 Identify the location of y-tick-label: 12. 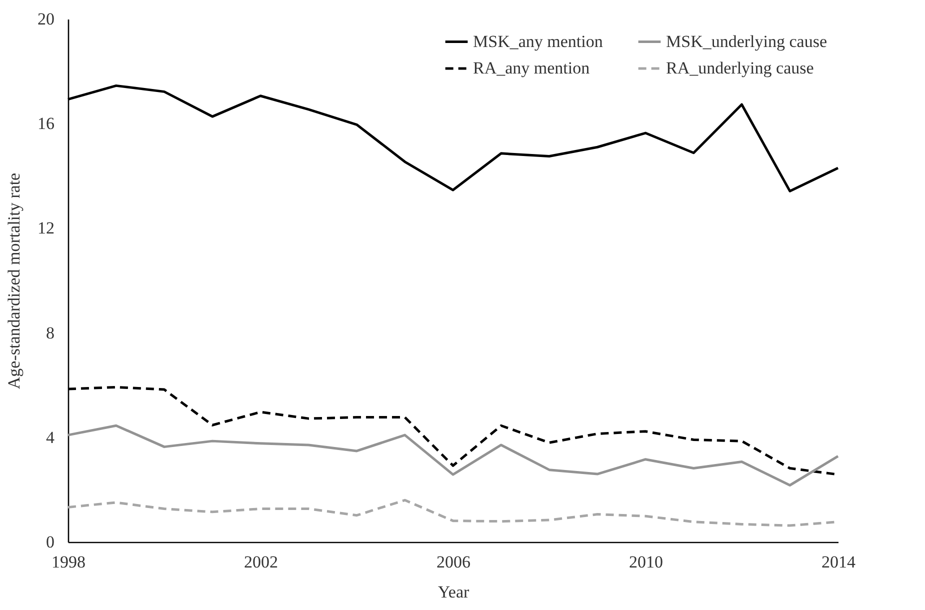
(46, 228).